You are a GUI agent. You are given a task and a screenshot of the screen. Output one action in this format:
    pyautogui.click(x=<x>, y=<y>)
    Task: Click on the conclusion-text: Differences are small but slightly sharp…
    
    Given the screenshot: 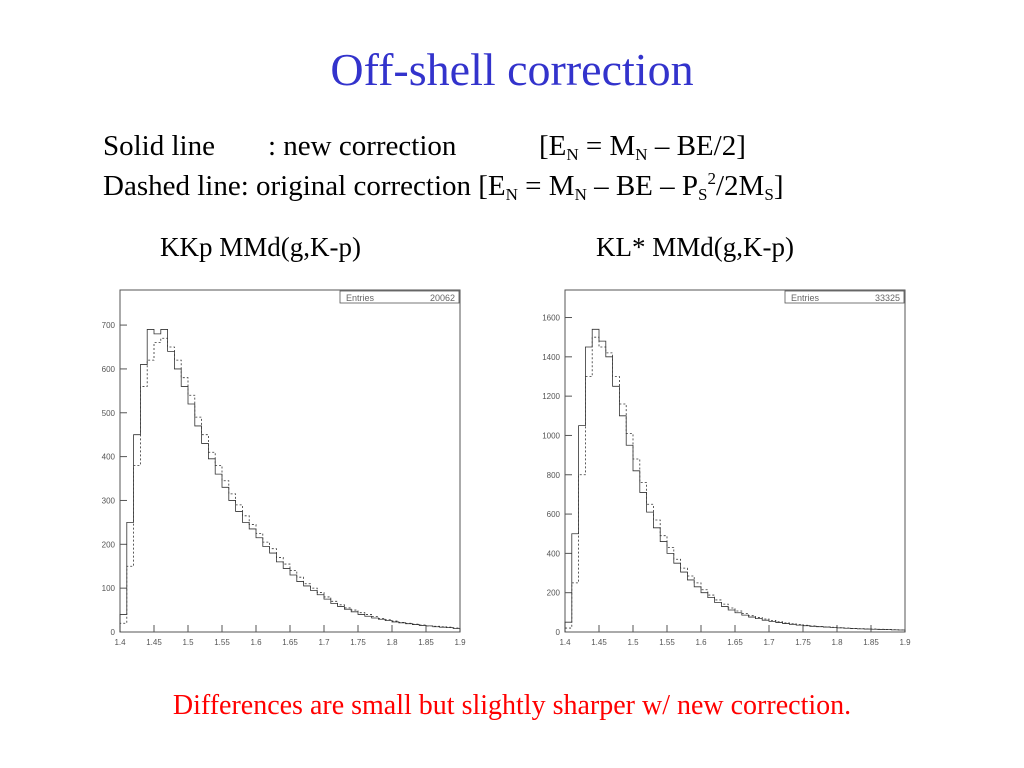 What is the action you would take?
    pyautogui.click(x=512, y=705)
    